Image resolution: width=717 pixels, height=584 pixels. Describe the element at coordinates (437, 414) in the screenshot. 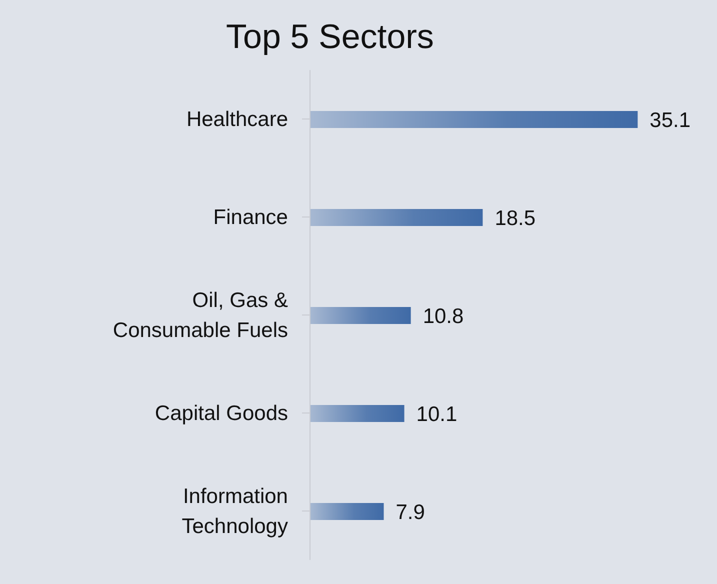

I see `data-label: 10.1` at that location.